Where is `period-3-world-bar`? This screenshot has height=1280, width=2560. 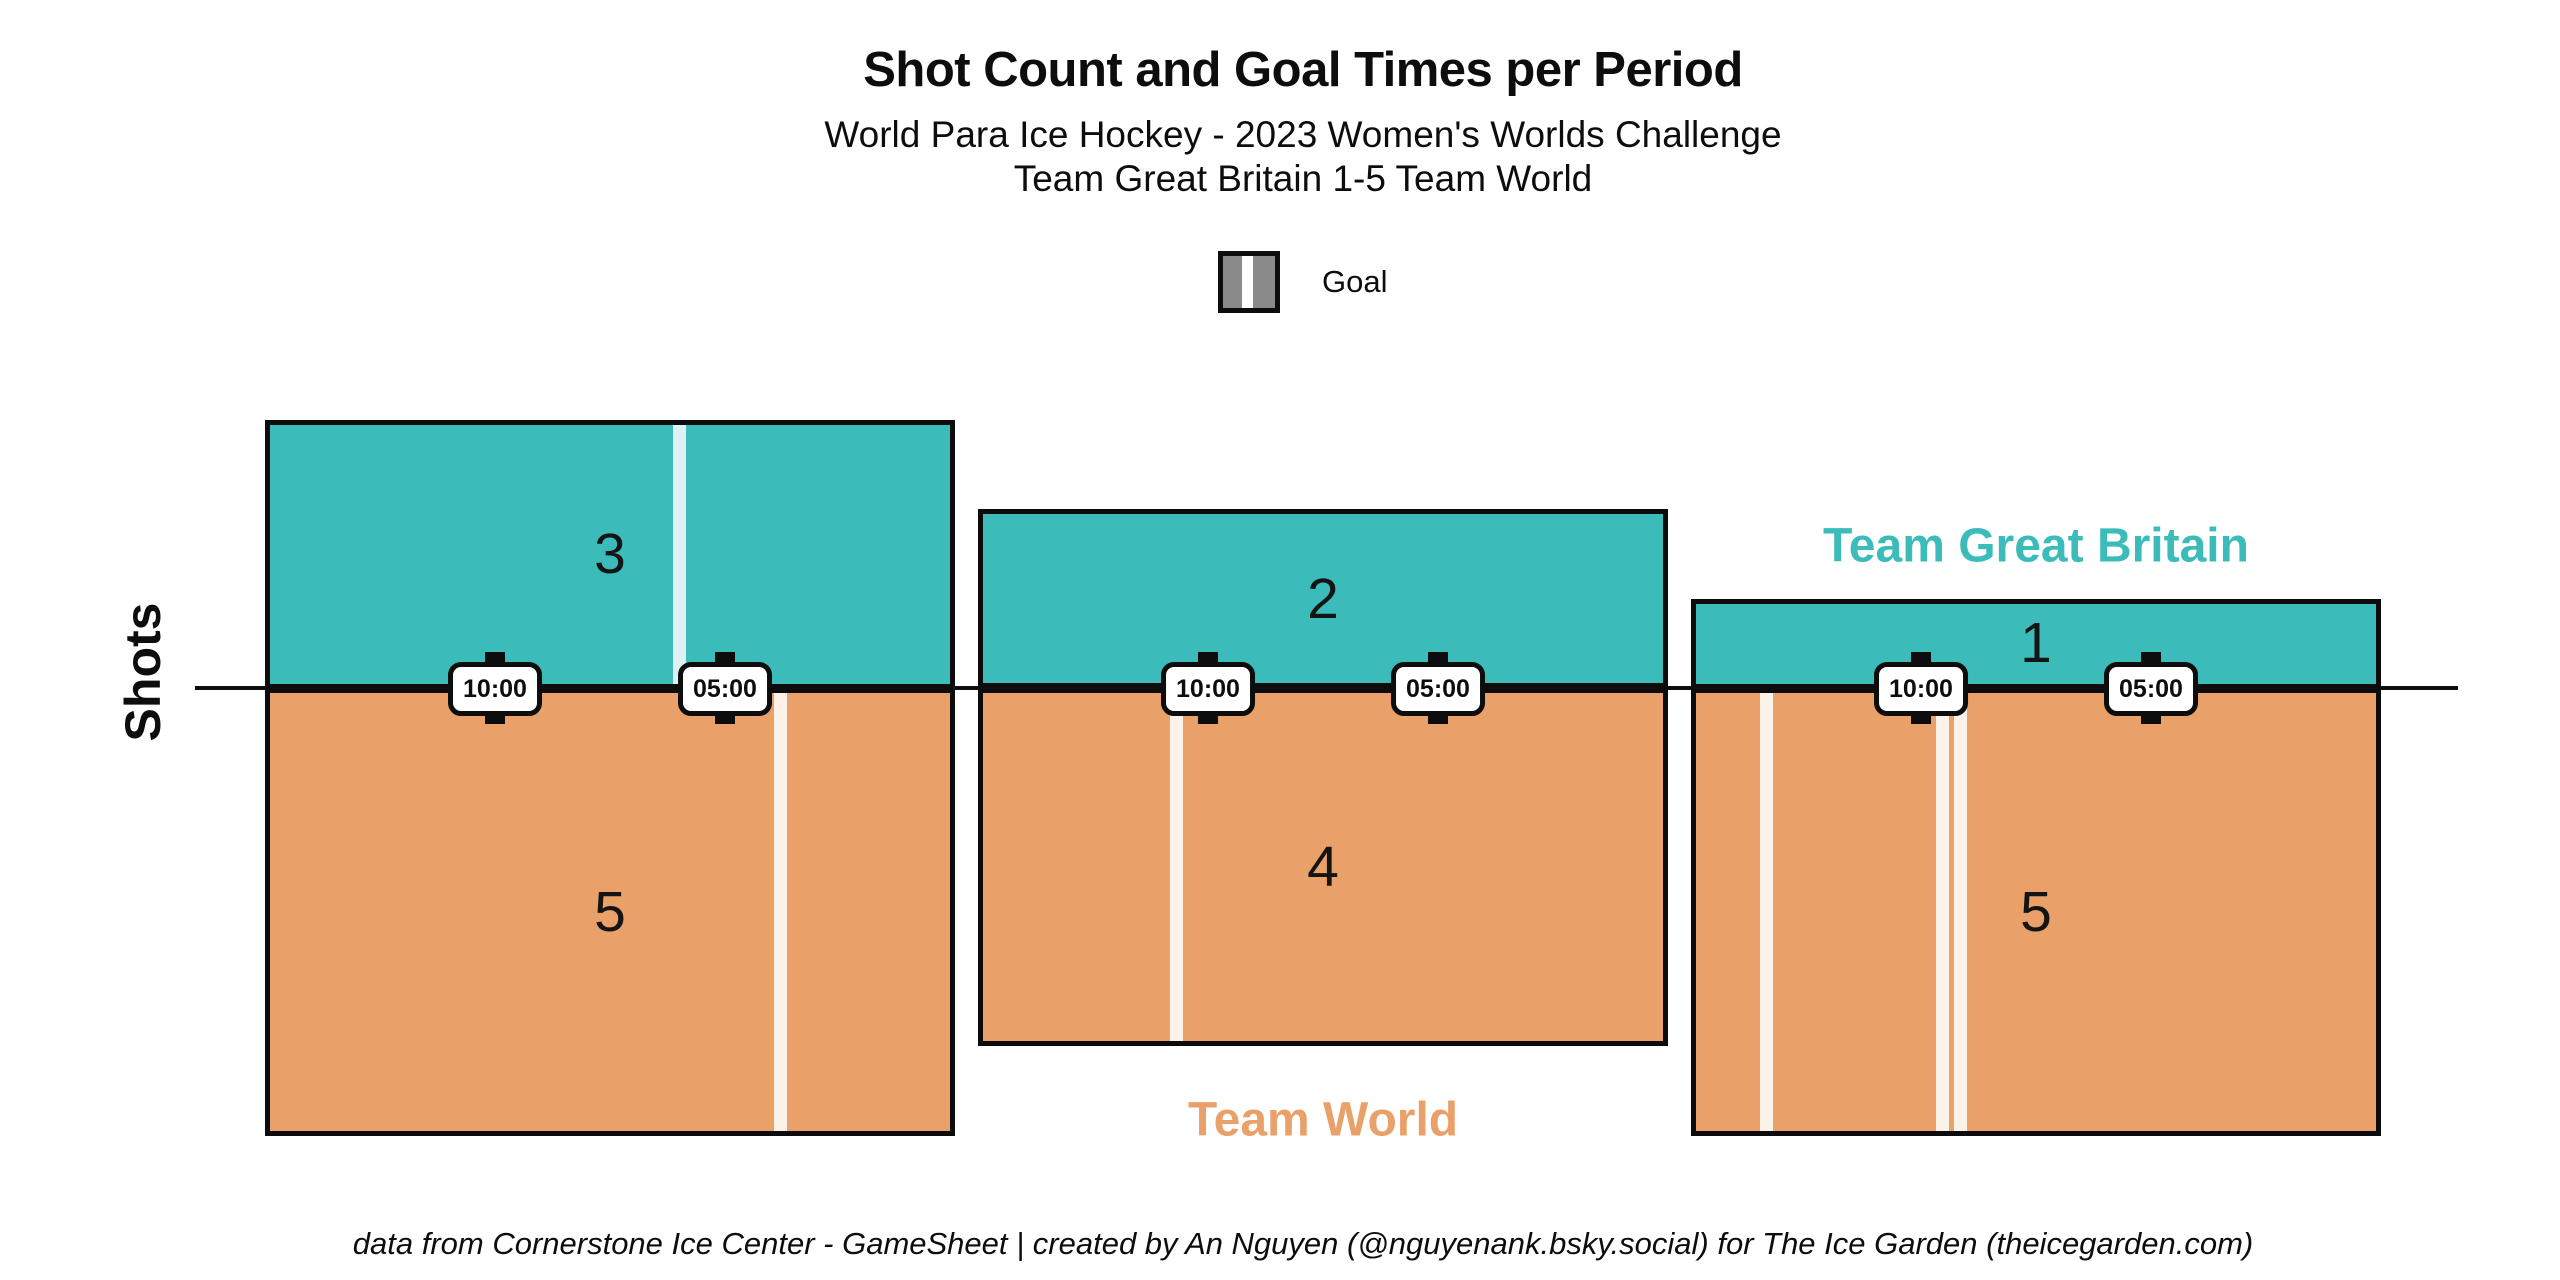 period-3-world-bar is located at coordinates (2036, 912).